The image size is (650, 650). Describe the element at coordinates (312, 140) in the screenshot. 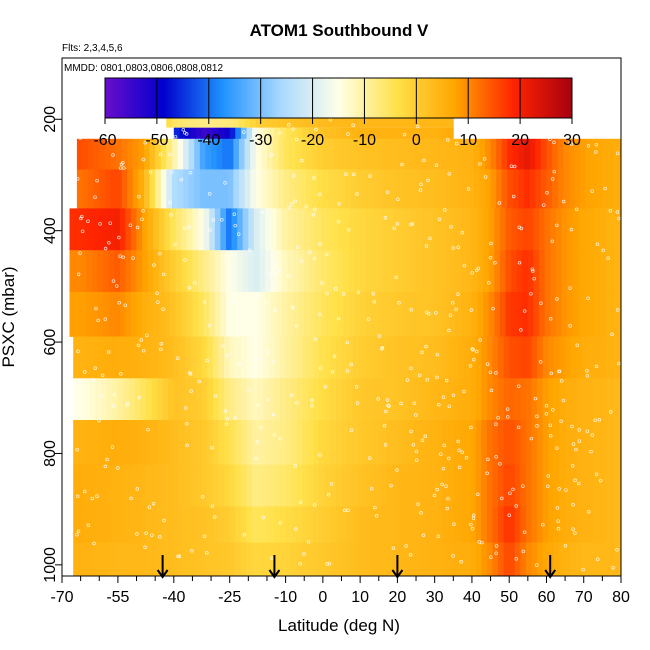

I see `colorbar-tick-label: -20` at that location.